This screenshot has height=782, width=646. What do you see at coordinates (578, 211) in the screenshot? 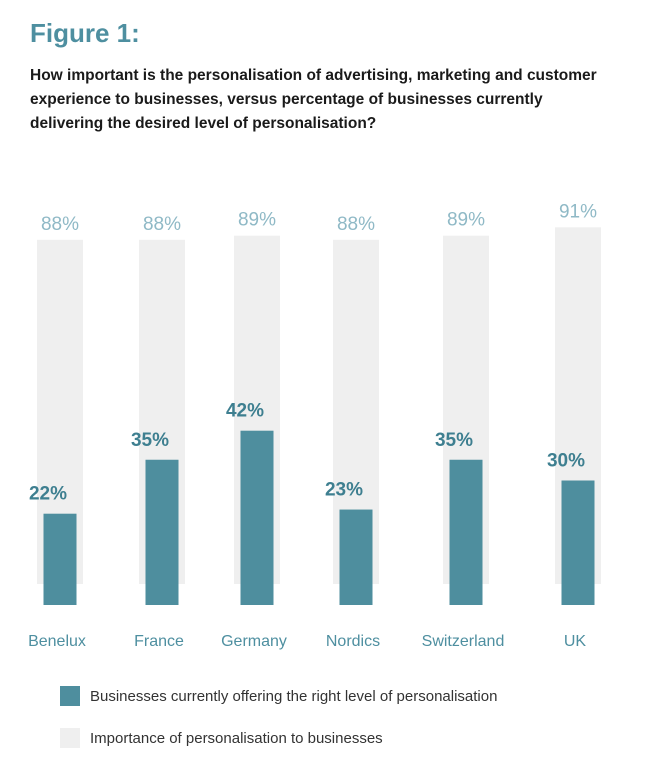
I see `importance-label-uk: 91%` at bounding box center [578, 211].